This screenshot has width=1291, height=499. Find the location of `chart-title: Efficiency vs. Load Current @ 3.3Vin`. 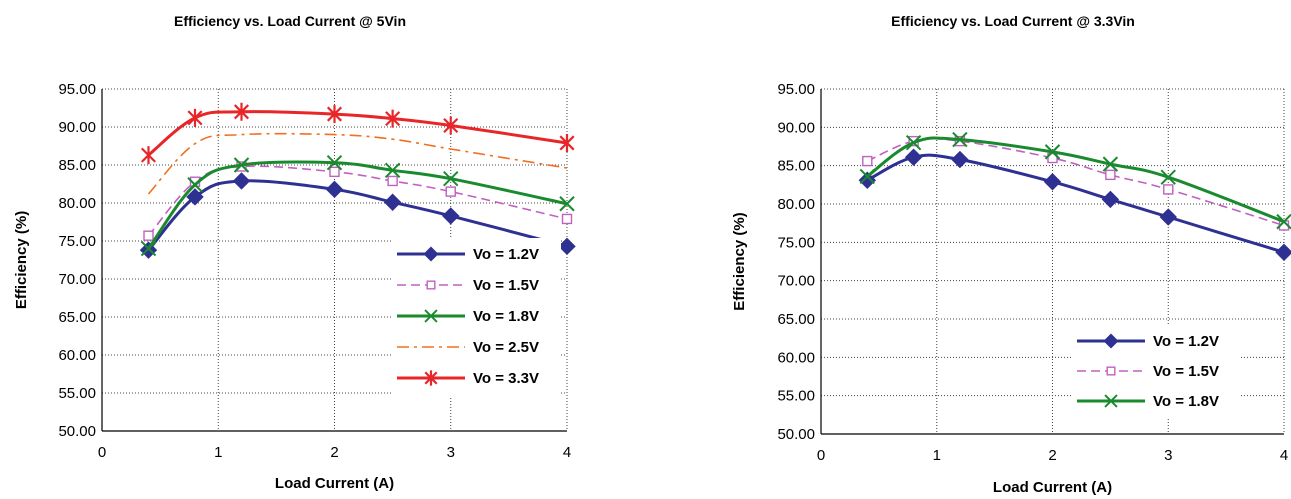

chart-title: Efficiency vs. Load Current @ 3.3Vin is located at coordinates (1013, 21).